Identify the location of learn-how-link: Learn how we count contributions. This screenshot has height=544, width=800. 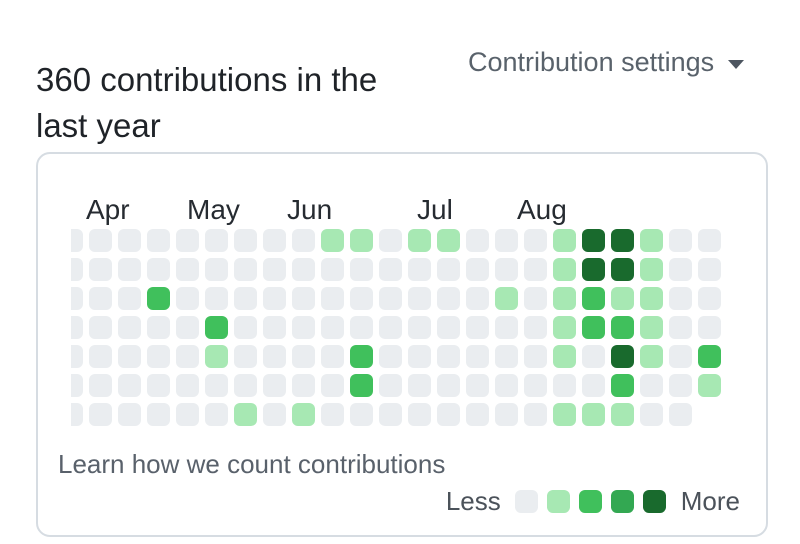
(252, 464).